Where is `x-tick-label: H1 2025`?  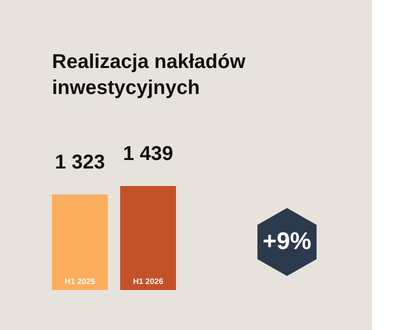 x-tick-label: H1 2025 is located at coordinates (80, 281).